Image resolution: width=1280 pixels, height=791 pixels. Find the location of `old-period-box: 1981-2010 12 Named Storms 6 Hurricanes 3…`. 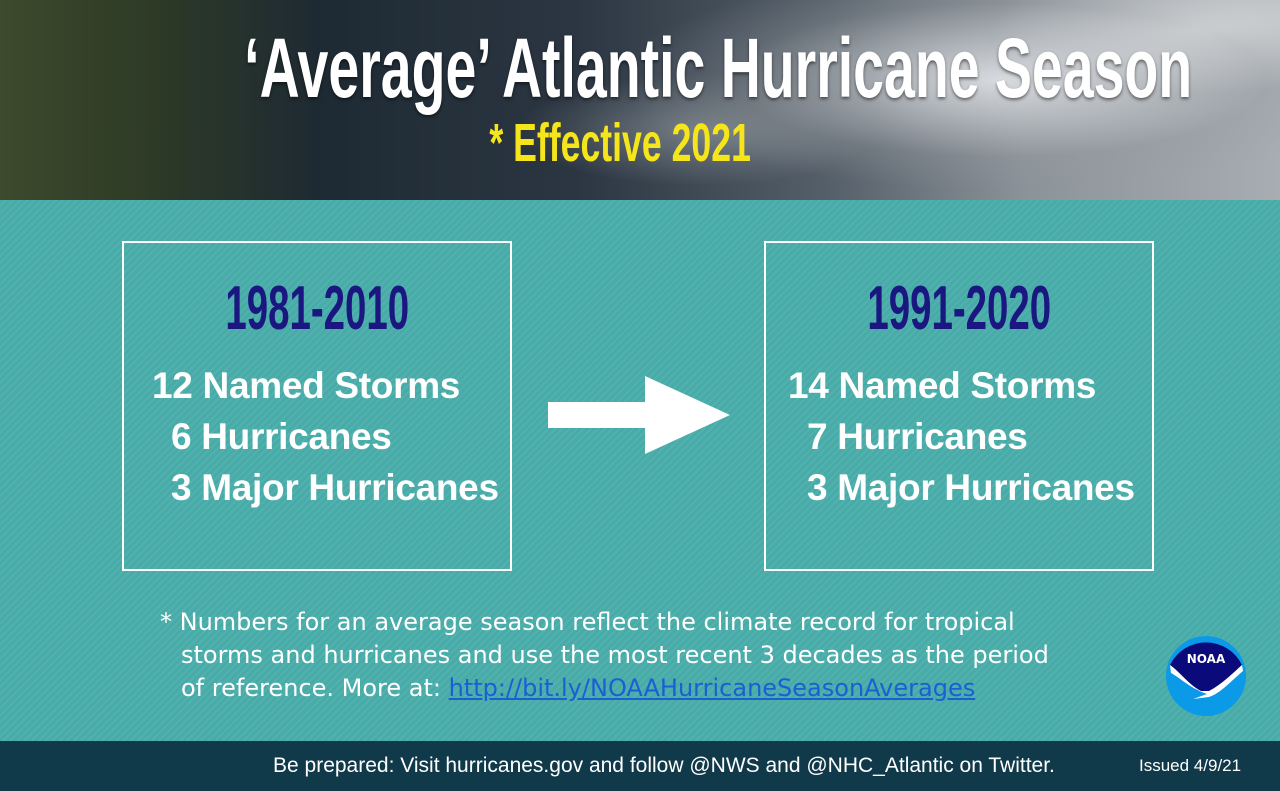

old-period-box: 1981-2010 12 Named Storms 6 Hurricanes 3… is located at coordinates (317, 406).